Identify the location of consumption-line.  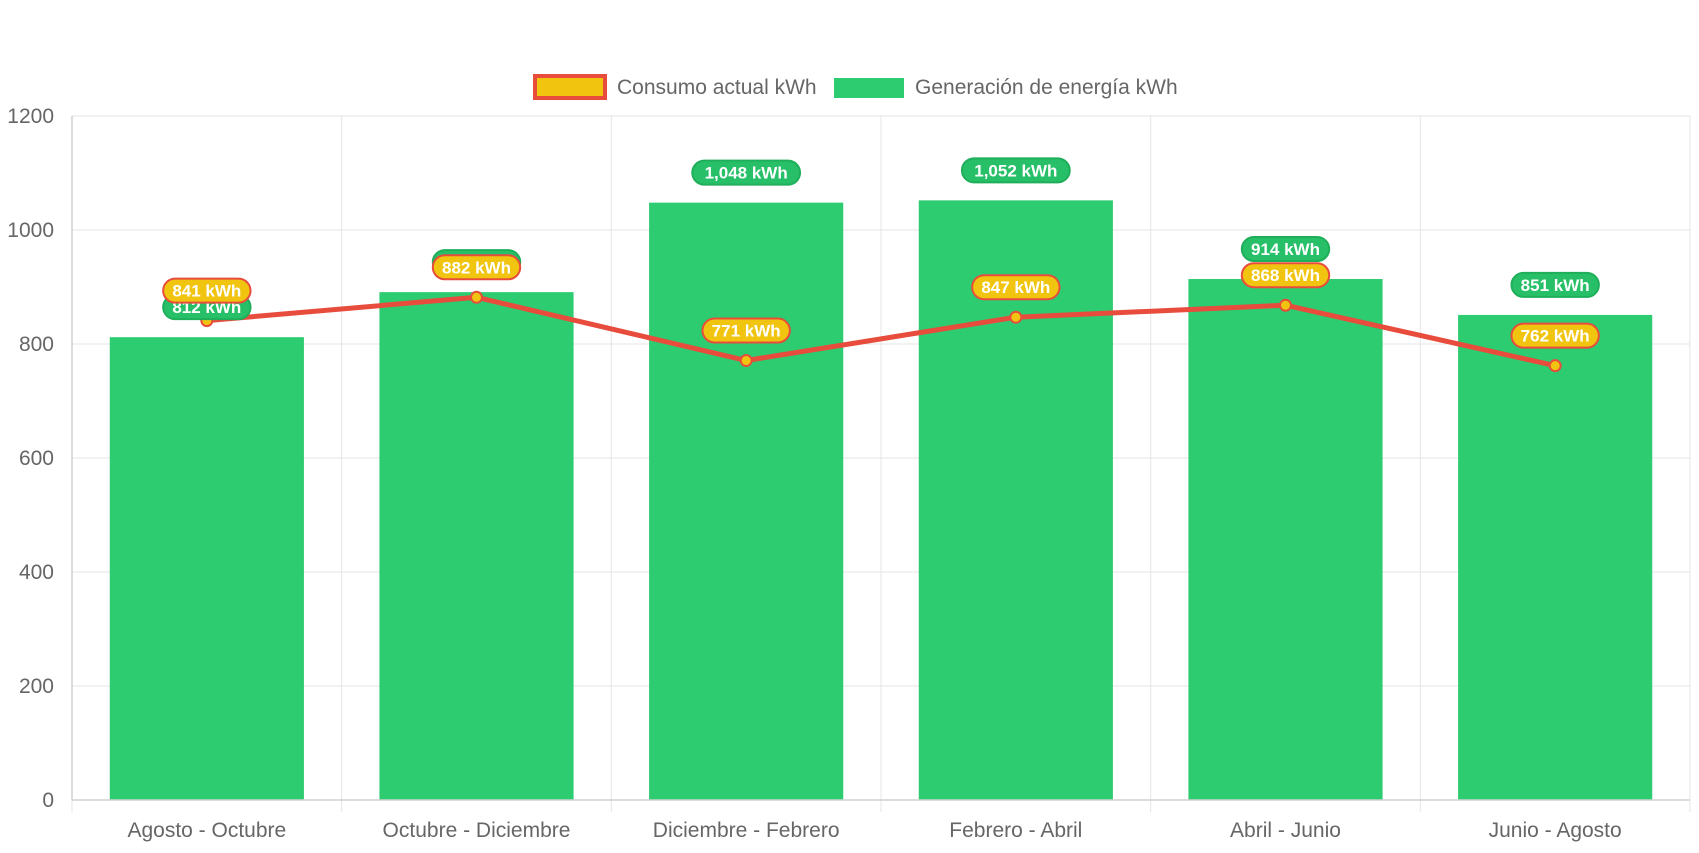
(881, 331).